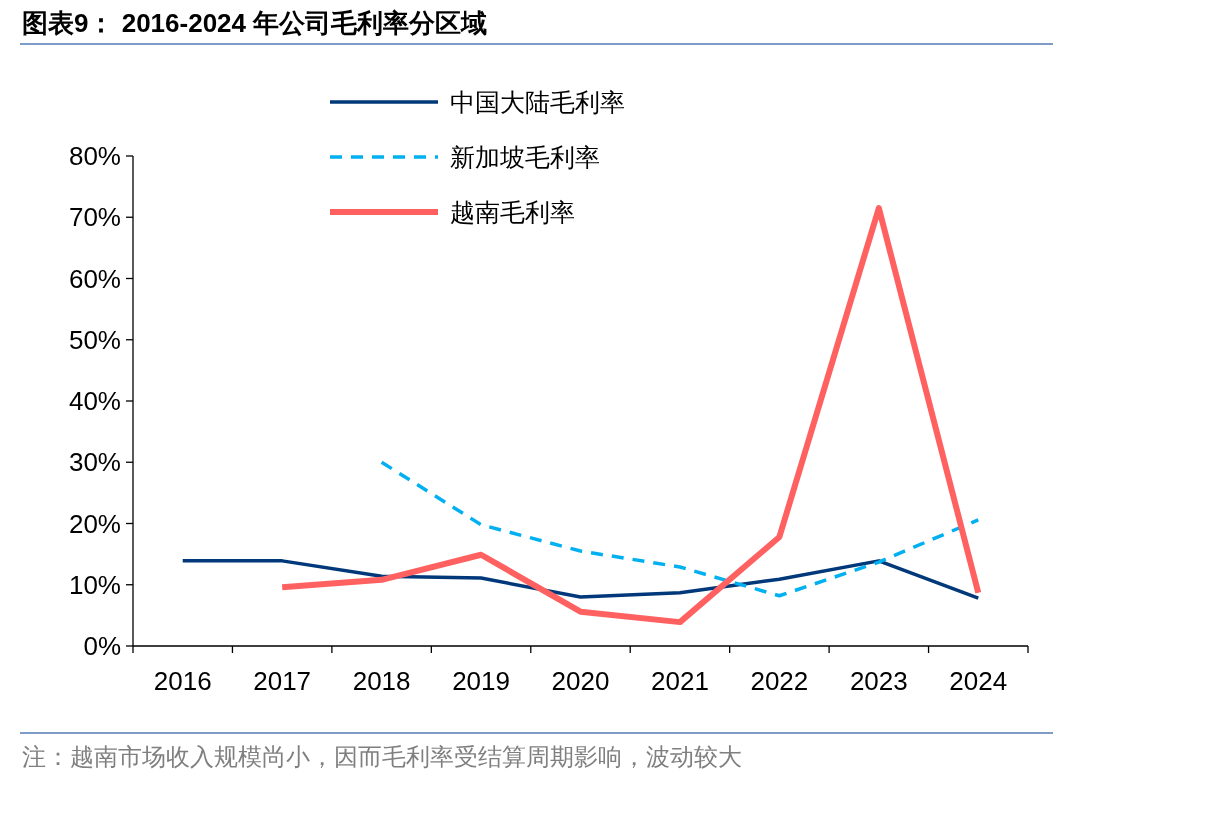  Describe the element at coordinates (94, 339) in the screenshot. I see `y-tick-label: 50%` at that location.